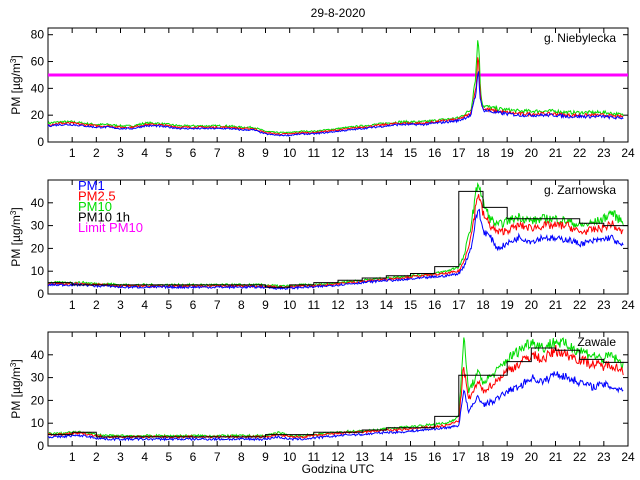  What do you see at coordinates (38, 378) in the screenshot?
I see `y-tick-label: 30` at bounding box center [38, 378].